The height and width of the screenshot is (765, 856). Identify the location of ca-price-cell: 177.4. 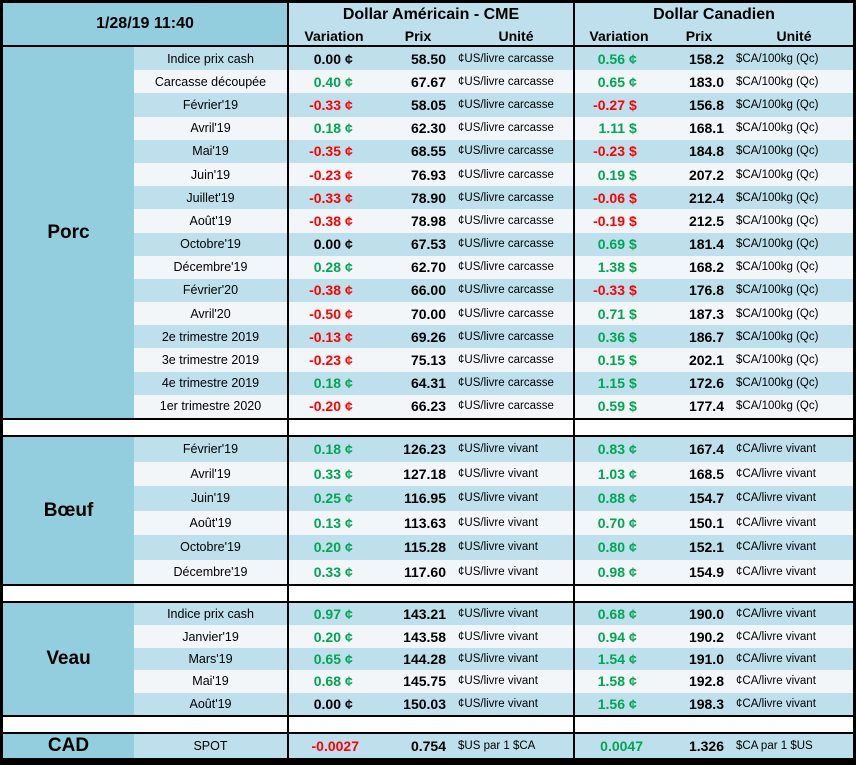
(706, 406).